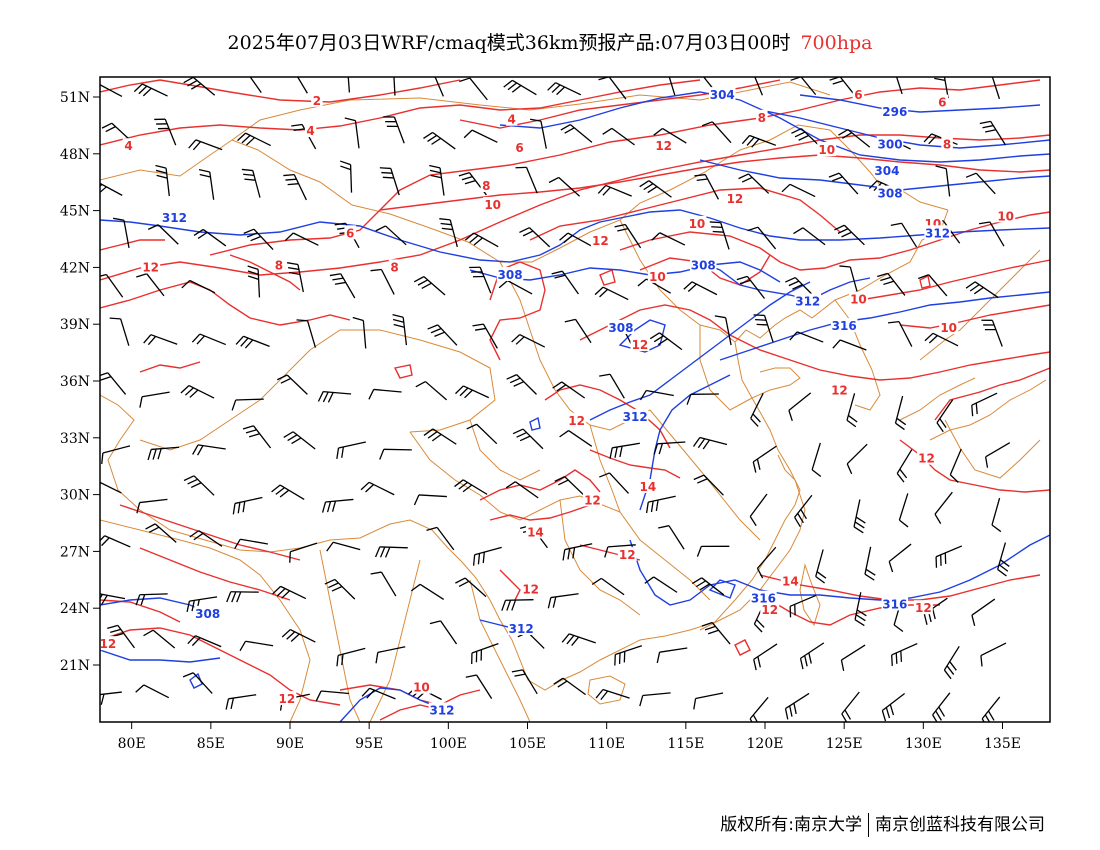  What do you see at coordinates (868, 825) in the screenshot?
I see `footer-separator` at bounding box center [868, 825].